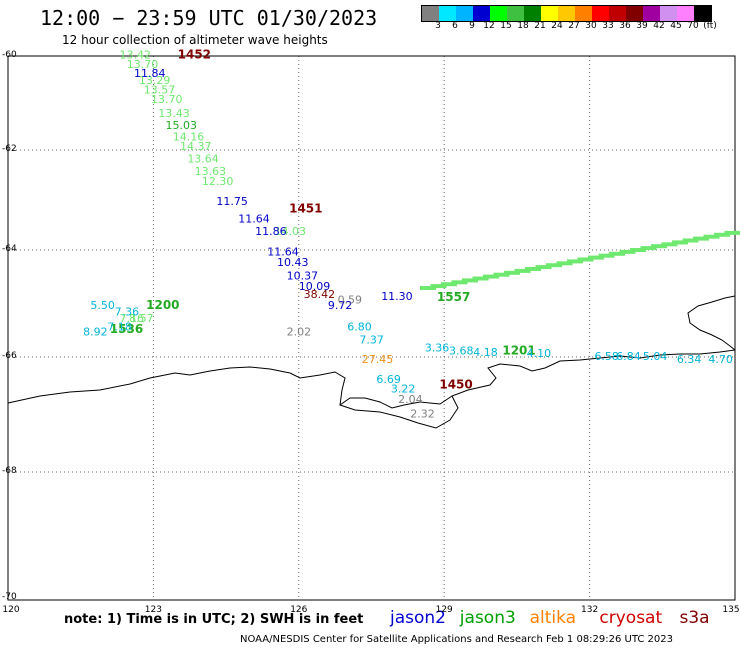 The width and height of the screenshot is (740, 650). Describe the element at coordinates (291, 231) in the screenshot. I see `swh-value-label: 14.03` at that location.